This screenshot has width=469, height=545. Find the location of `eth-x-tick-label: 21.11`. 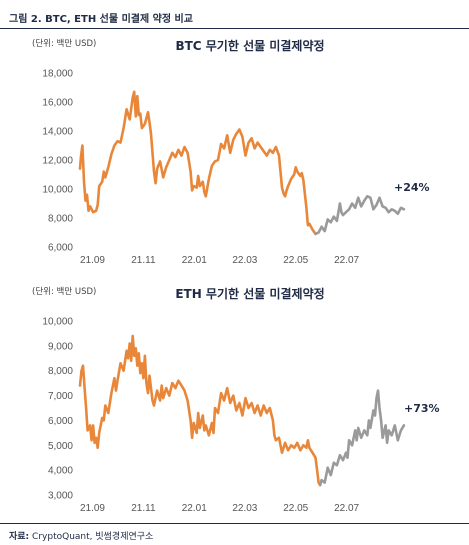

eth-x-tick-label: 21.11 is located at coordinates (143, 508).